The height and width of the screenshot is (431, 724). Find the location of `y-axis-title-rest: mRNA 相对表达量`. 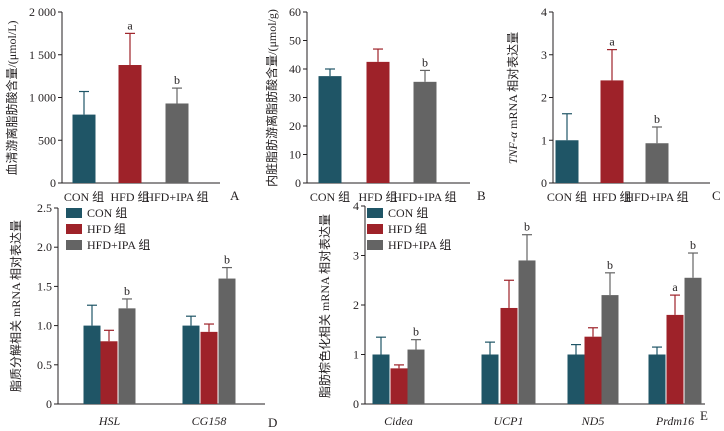

y-axis-title-rest: mRNA 相对表达量 is located at coordinates (513, 82).